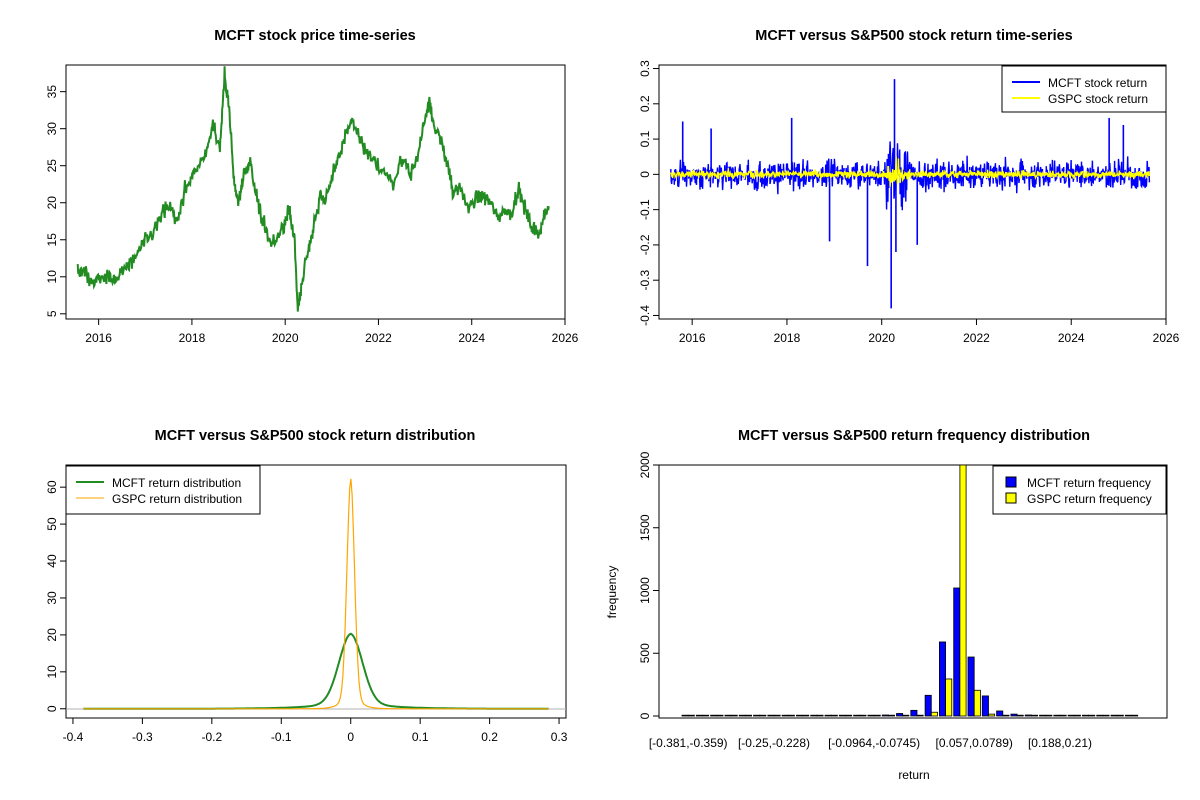  Describe the element at coordinates (314, 36) in the screenshot. I see `chart-title: MCFT stock price time-series` at that location.